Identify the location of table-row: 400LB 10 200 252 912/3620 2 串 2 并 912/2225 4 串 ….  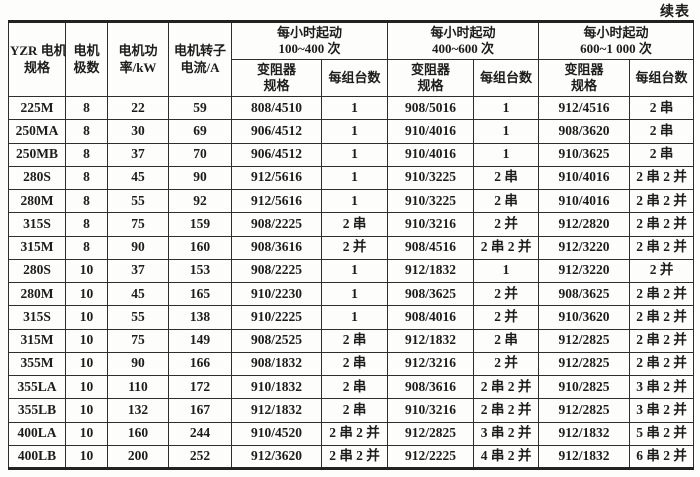
(351, 457).